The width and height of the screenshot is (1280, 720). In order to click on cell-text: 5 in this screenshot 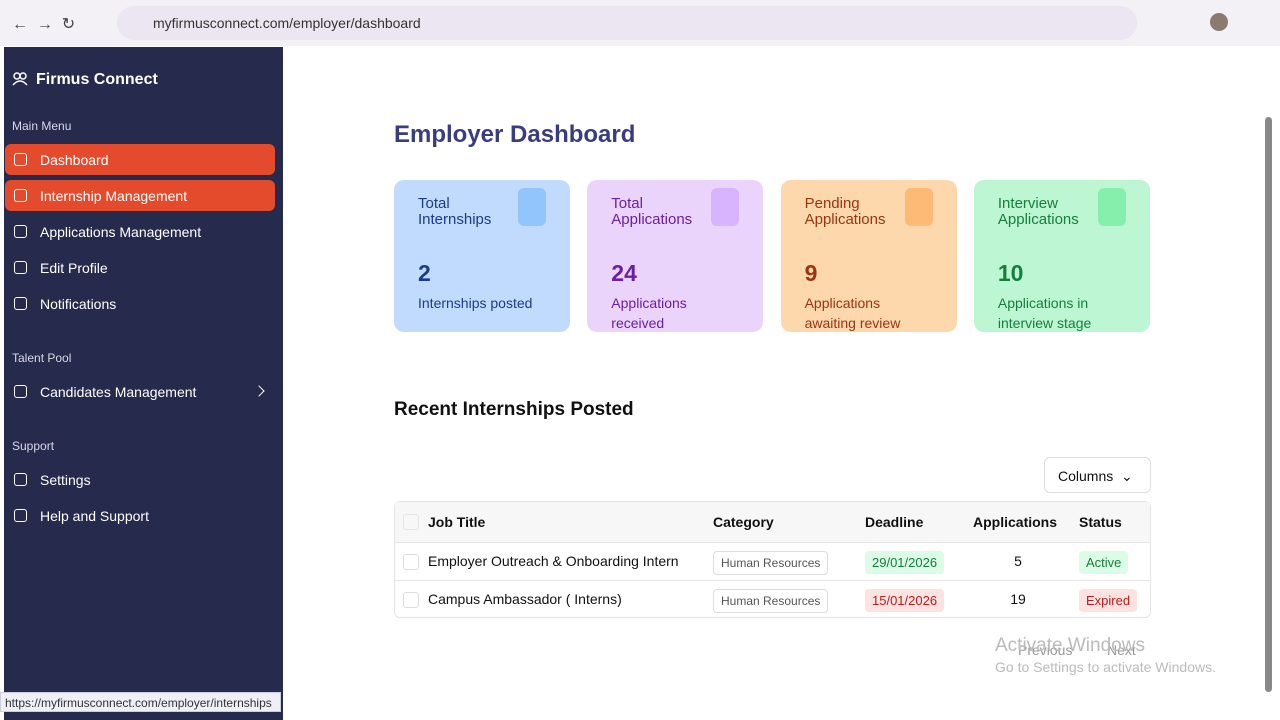, I will do `click(1018, 561)`.